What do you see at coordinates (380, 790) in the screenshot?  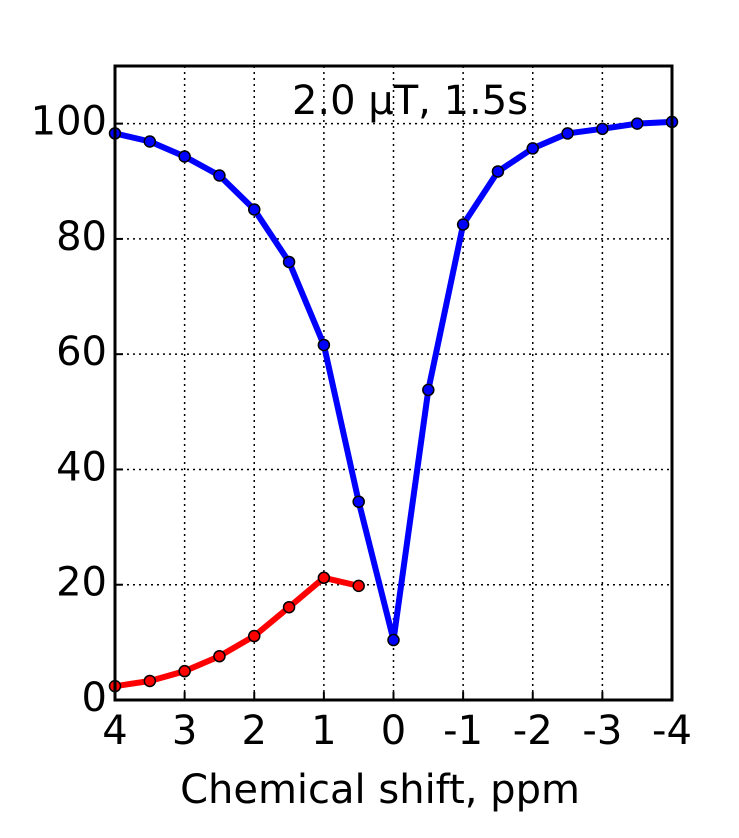 I see `x-axis-label: Chemical shift, ppm` at bounding box center [380, 790].